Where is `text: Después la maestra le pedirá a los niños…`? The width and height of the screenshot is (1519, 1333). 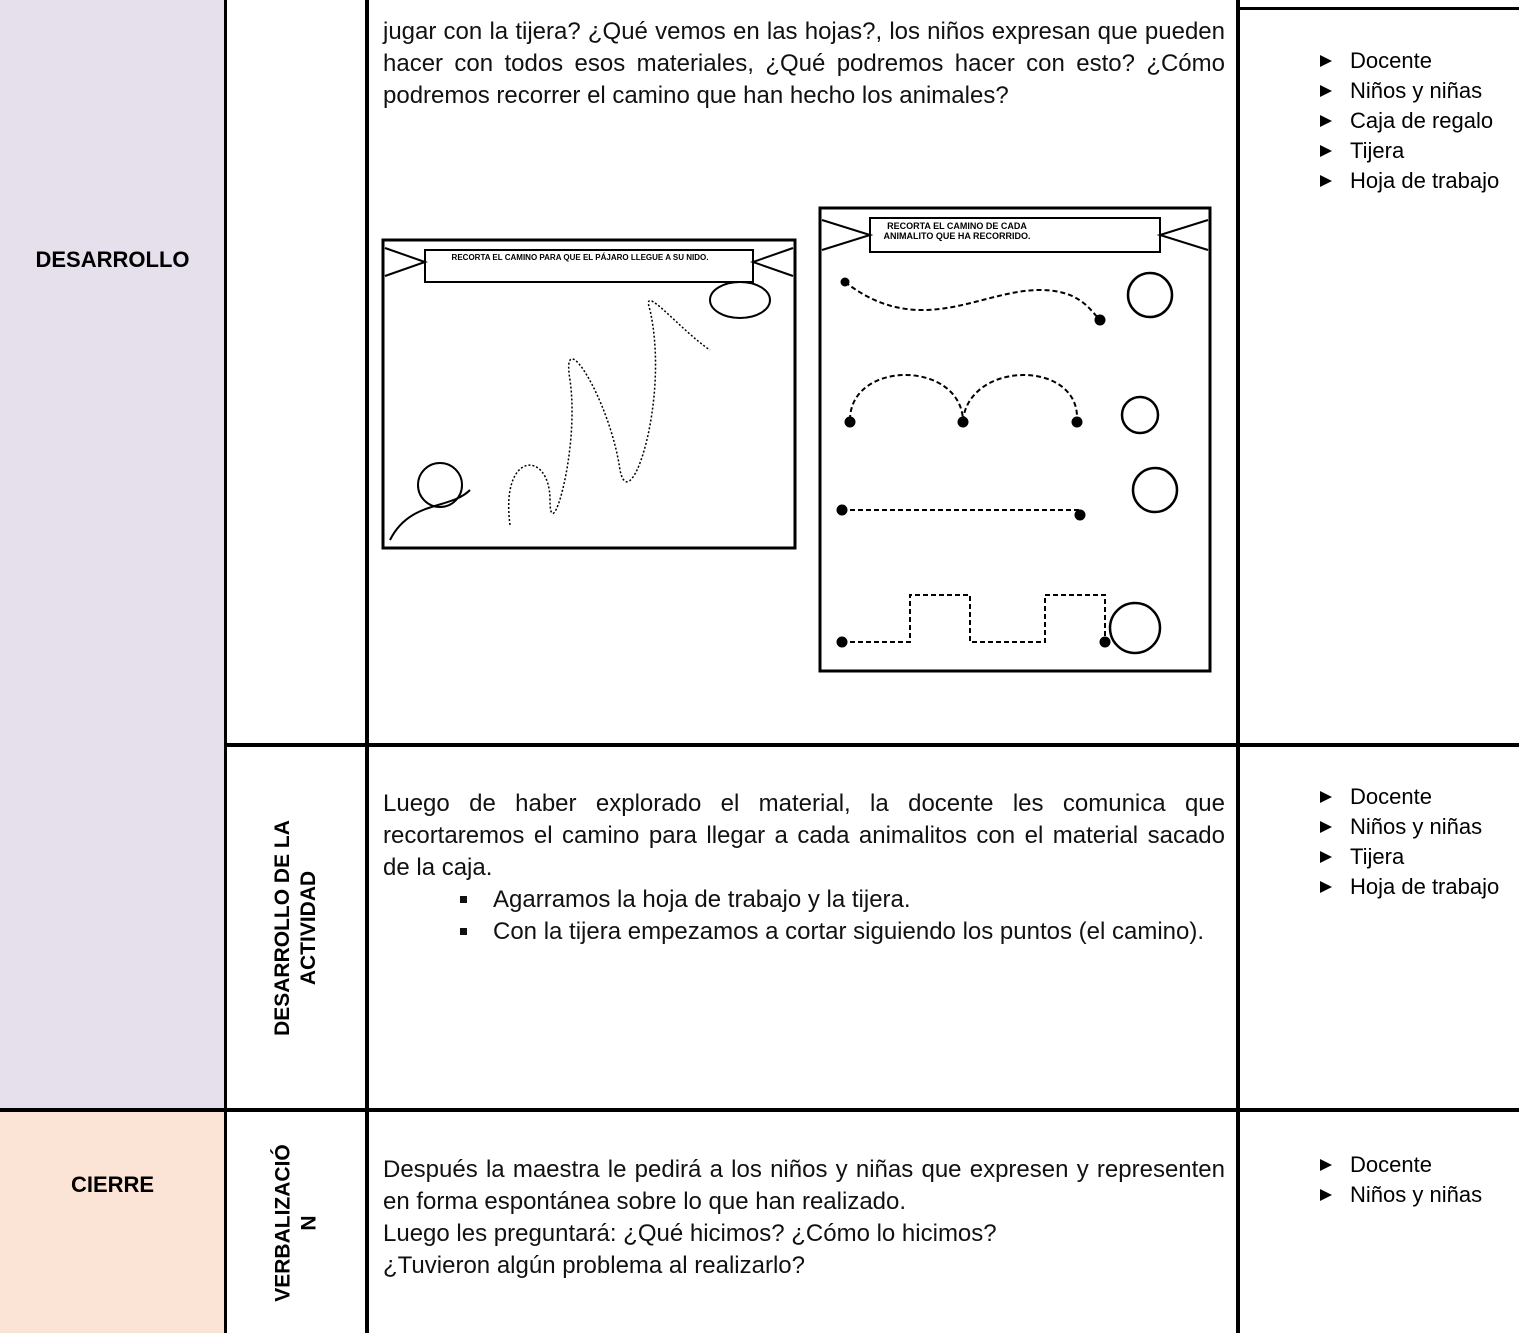 text: Después la maestra le pedirá a los niños… is located at coordinates (804, 1185).